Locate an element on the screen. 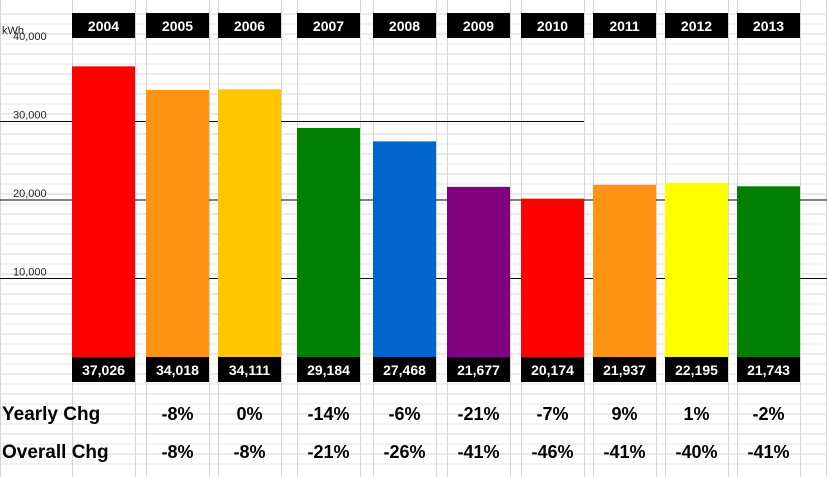 This screenshot has width=827, height=477. year-label-2012: 2012 is located at coordinates (696, 26).